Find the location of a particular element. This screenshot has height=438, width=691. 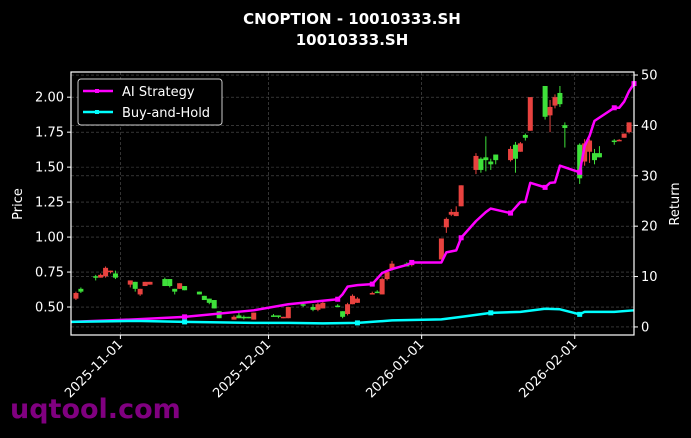

chart-title: CNOPTION - 10010333.SH is located at coordinates (352, 19).